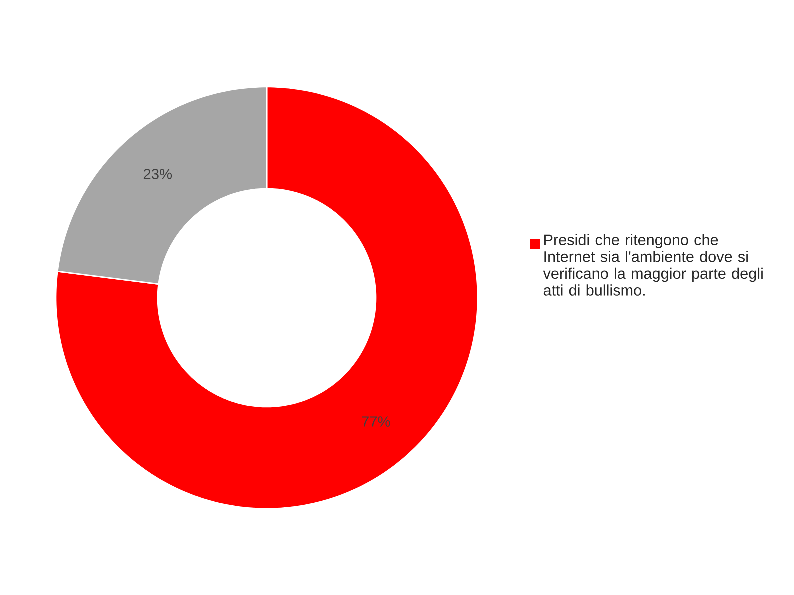 The height and width of the screenshot is (595, 794). Describe the element at coordinates (158, 174) in the screenshot. I see `data-label: 23%` at that location.